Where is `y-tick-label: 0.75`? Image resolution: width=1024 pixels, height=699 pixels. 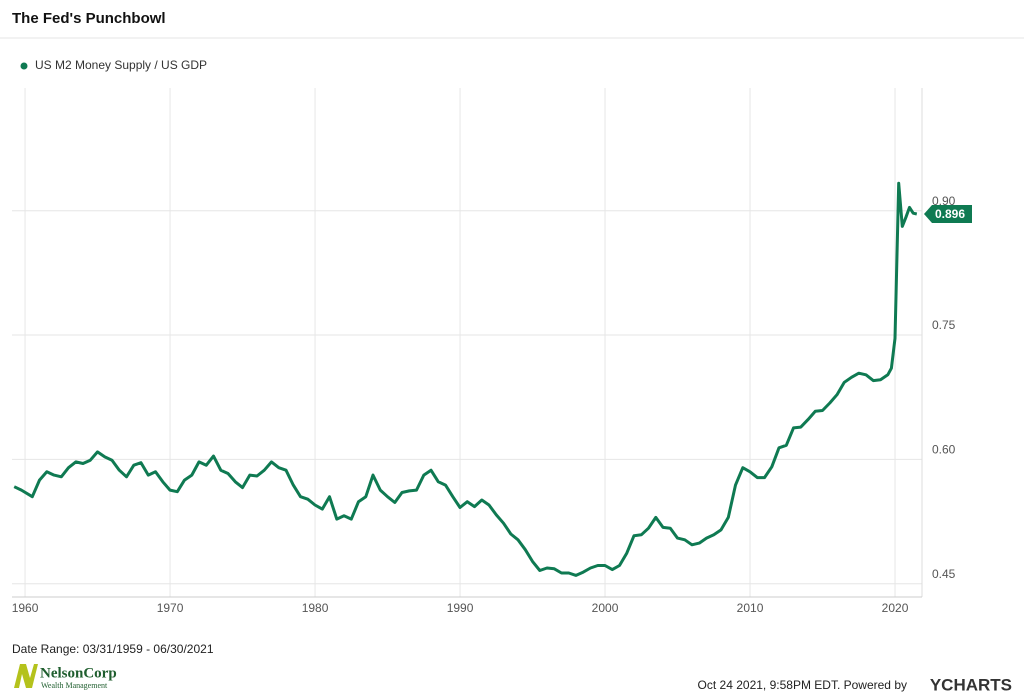
y-tick-label: 0.75 is located at coordinates (944, 325).